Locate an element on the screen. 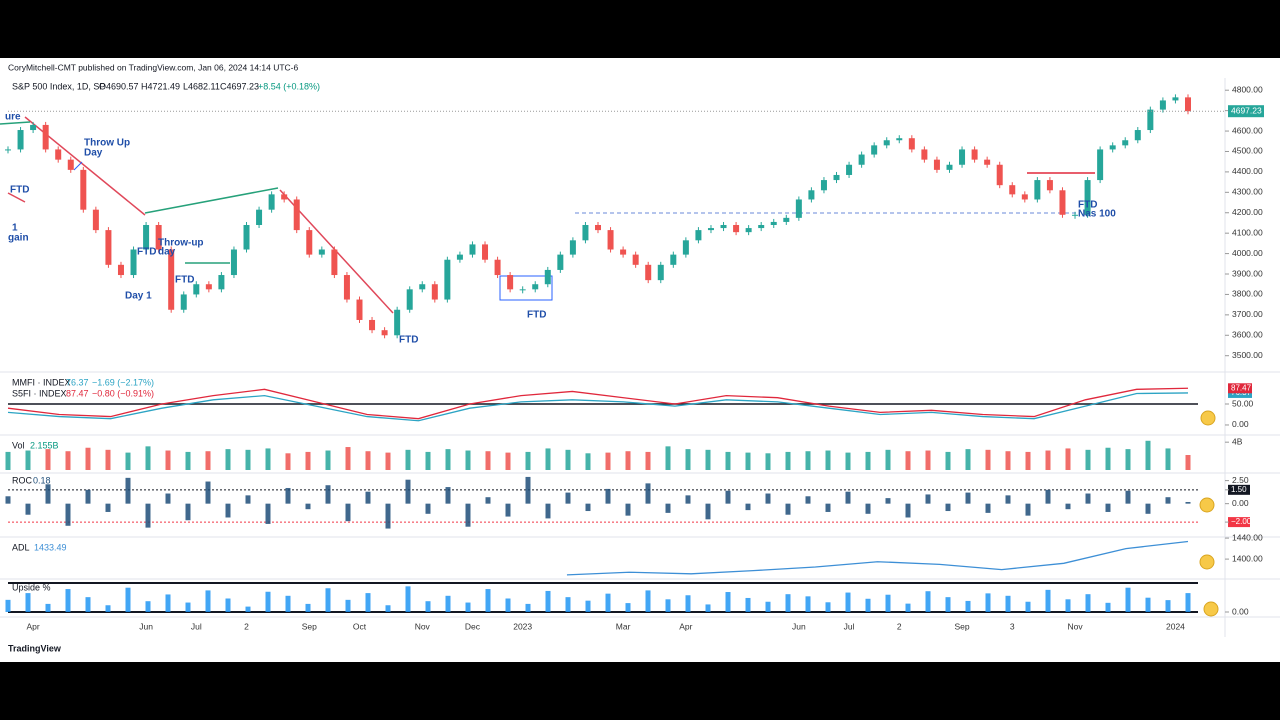  y-tick-label: 3800.00 is located at coordinates (1247, 294).